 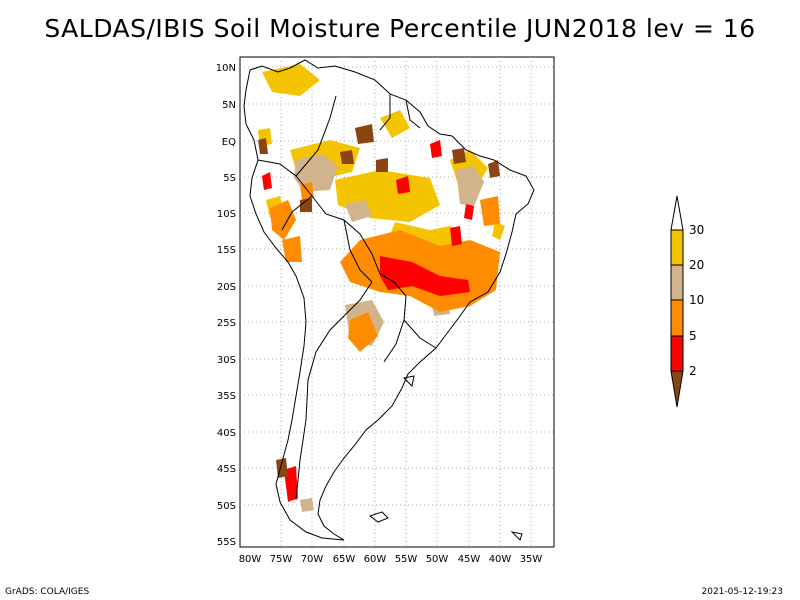 What do you see at coordinates (226, 68) in the screenshot?
I see `lat-label: 10N` at bounding box center [226, 68].